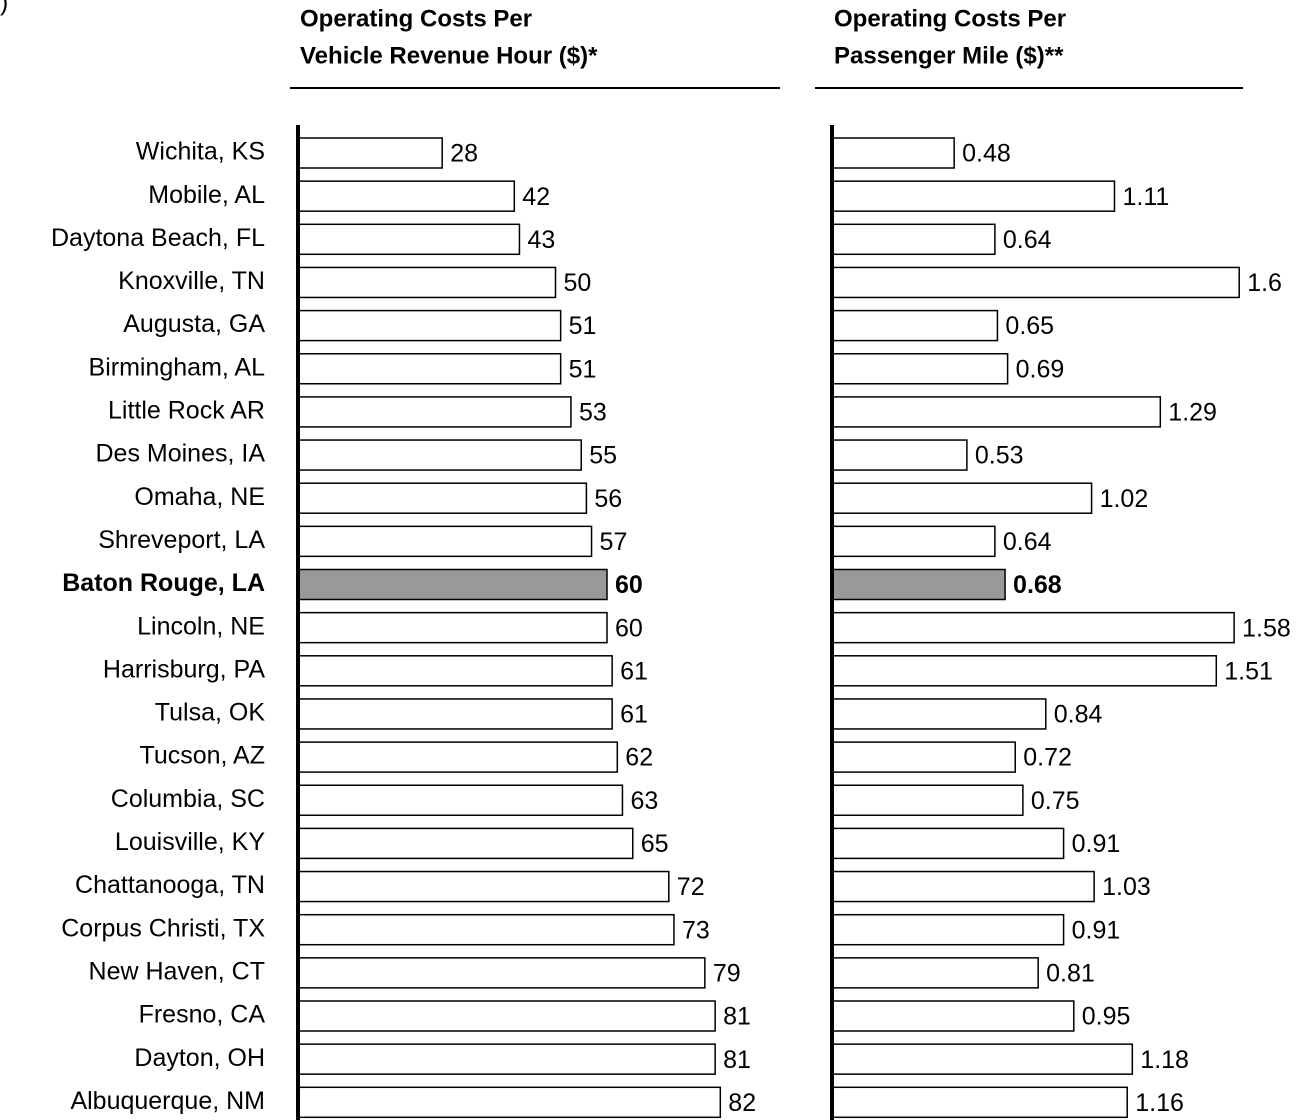 This screenshot has width=1311, height=1120. What do you see at coordinates (167, 1101) in the screenshot?
I see `category-label: Albuquerque, NM` at bounding box center [167, 1101].